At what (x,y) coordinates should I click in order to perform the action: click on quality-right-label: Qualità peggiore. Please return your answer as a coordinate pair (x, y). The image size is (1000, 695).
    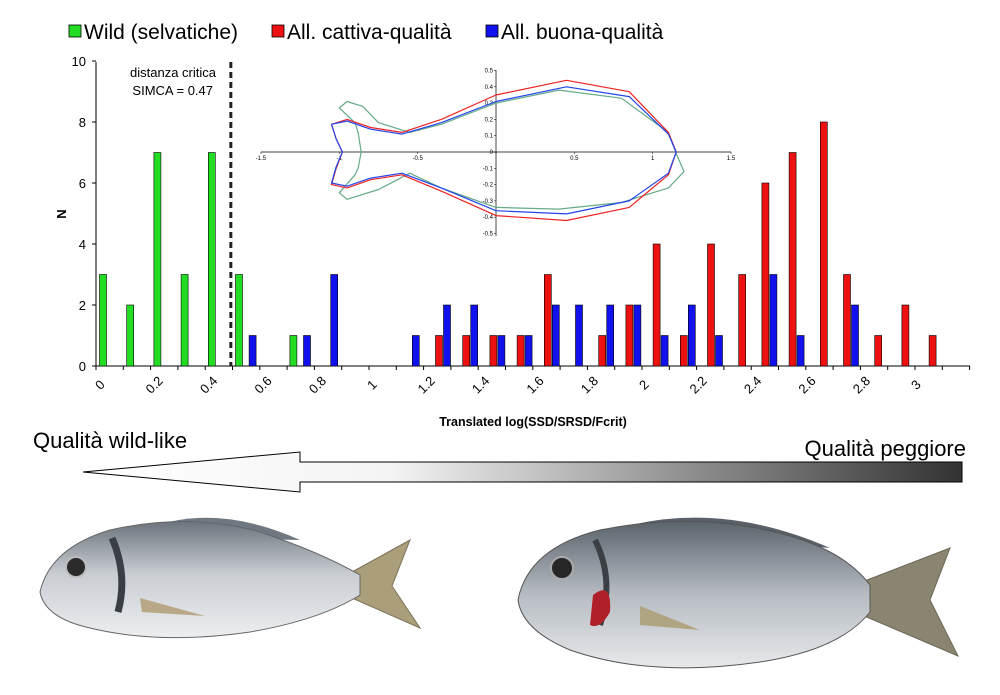
    Looking at the image, I should click on (885, 448).